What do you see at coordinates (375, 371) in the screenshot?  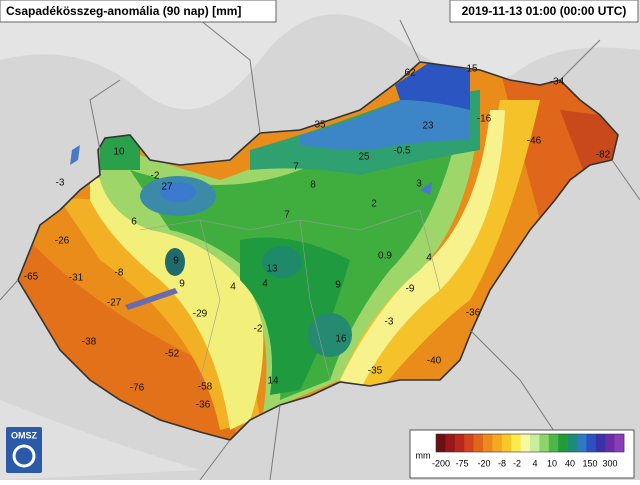 I see `station-value: -35` at bounding box center [375, 371].